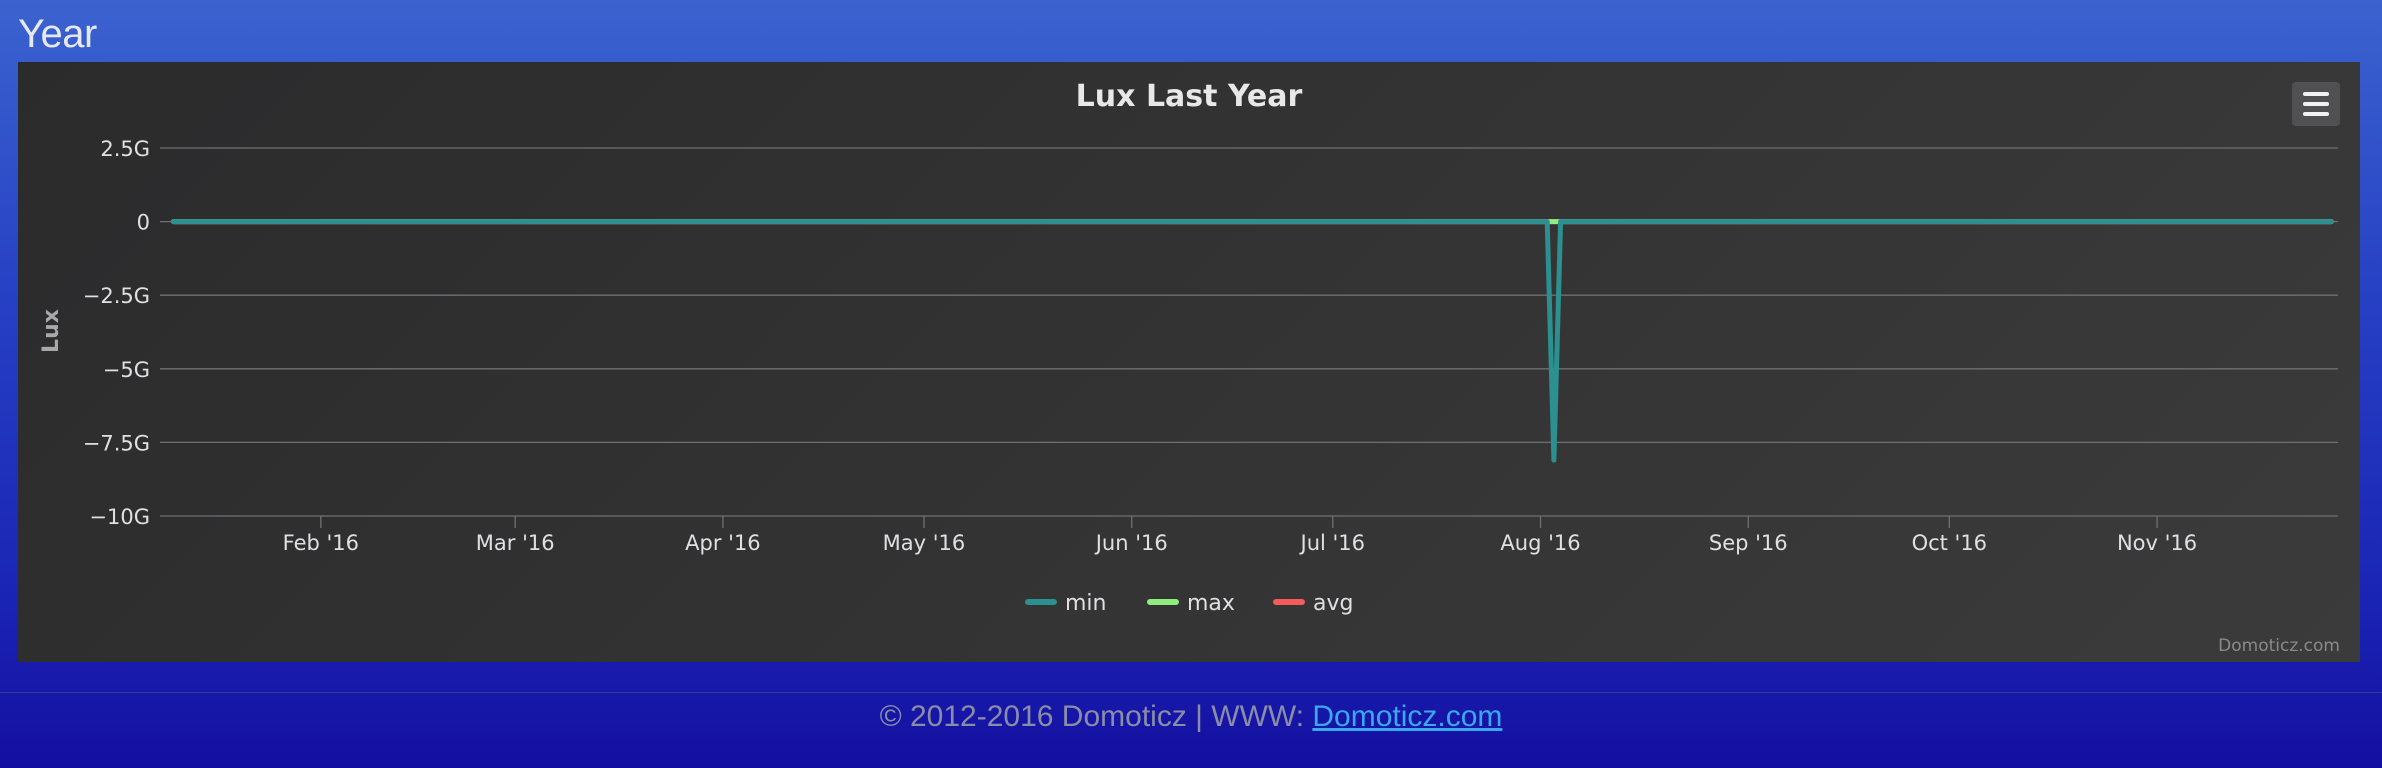 The width and height of the screenshot is (2382, 768). I want to click on legend-label: avg, so click(1333, 603).